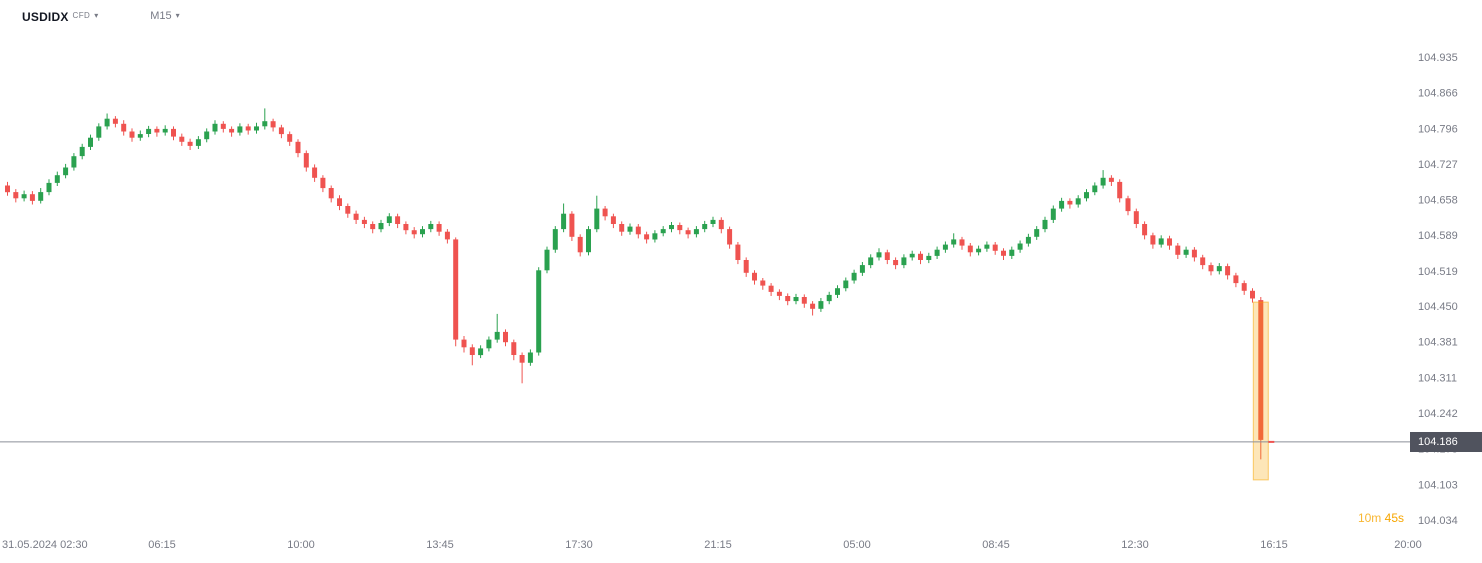 The height and width of the screenshot is (563, 1482). I want to click on active-candle-highlight, so click(1260, 391).